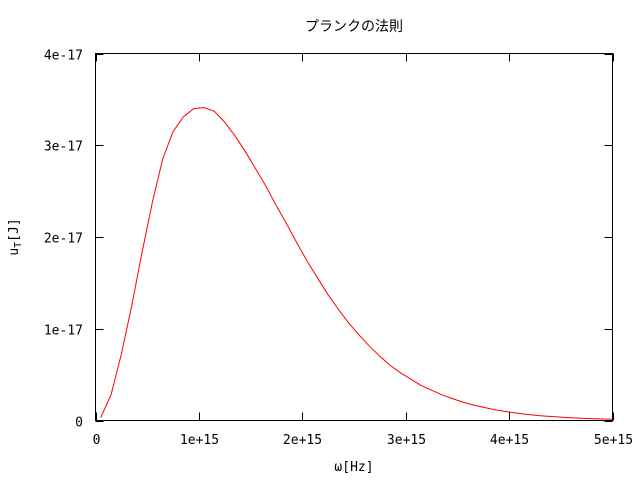  What do you see at coordinates (363, 440) in the screenshot?
I see `x-axis-tick-labels: 0 1e+15 2e+15 3e+15 4e+15 5e+15` at bounding box center [363, 440].